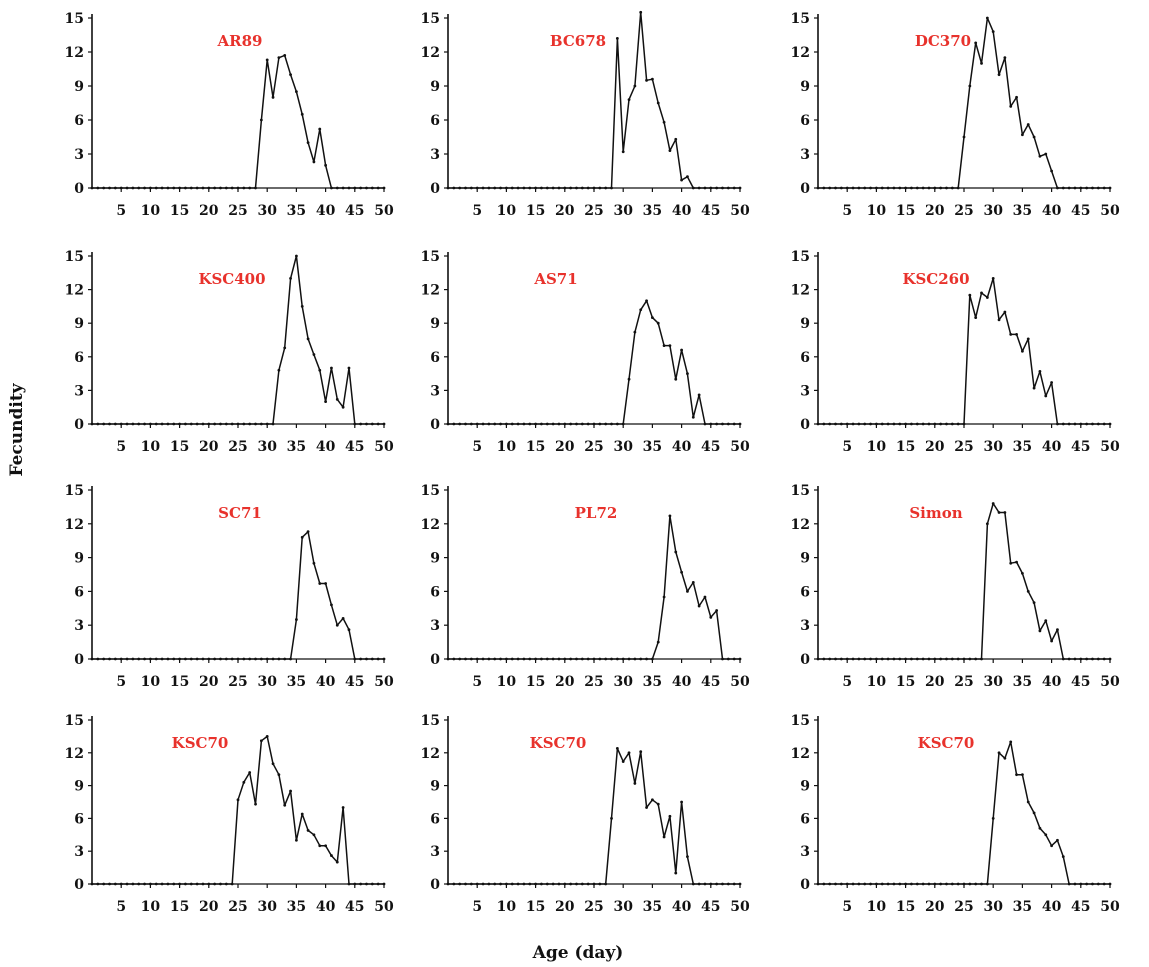  Describe the element at coordinates (238, 121) in the screenshot. I see `series-line` at that location.